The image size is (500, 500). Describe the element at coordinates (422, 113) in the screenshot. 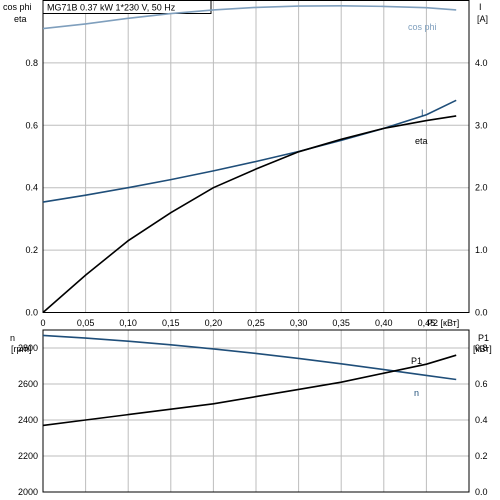

I see `series-label-i: I` at that location.